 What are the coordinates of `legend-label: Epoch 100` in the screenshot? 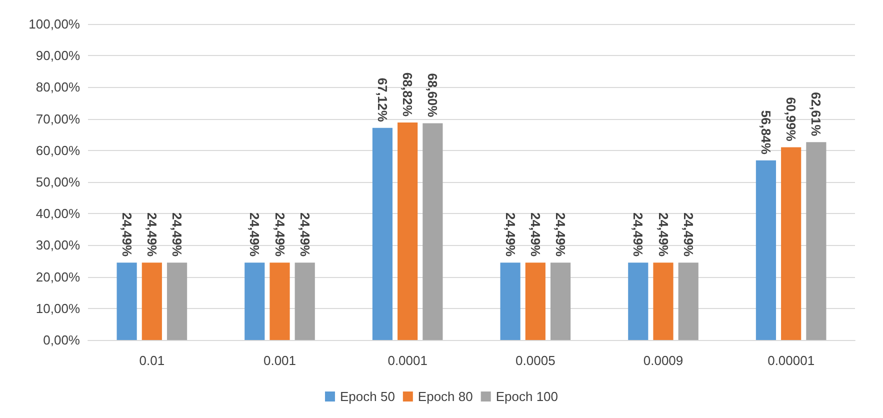 It's located at (527, 396).